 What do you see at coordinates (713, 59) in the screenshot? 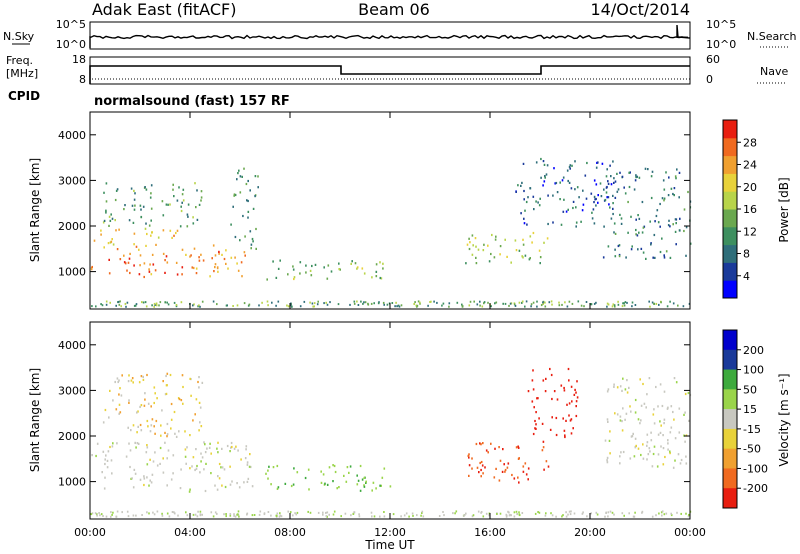
I see `nave-tick-top: 60` at bounding box center [713, 59].